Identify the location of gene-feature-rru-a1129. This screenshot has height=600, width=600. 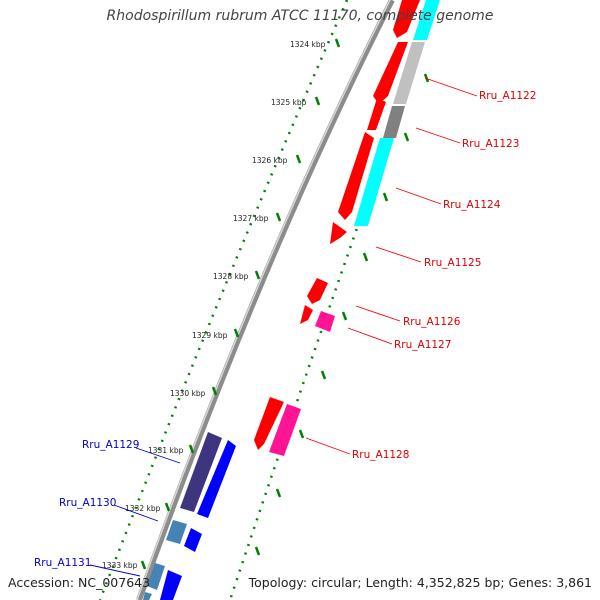
(201, 472).